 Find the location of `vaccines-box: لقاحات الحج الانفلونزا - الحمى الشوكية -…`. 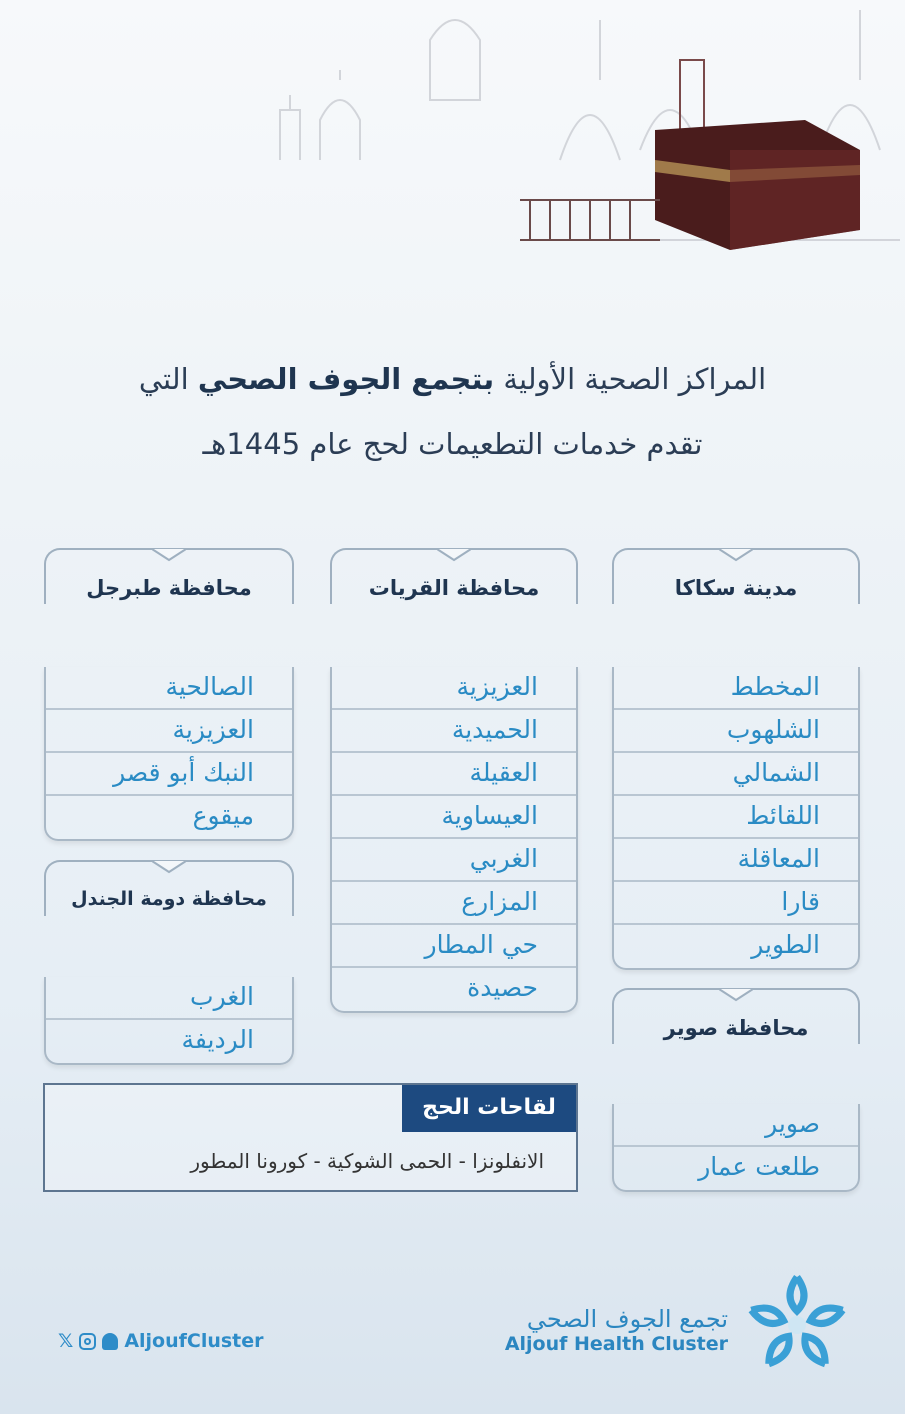

vaccines-box: لقاحات الحج الانفلونزا - الحمى الشوكية -… is located at coordinates (310, 1137).